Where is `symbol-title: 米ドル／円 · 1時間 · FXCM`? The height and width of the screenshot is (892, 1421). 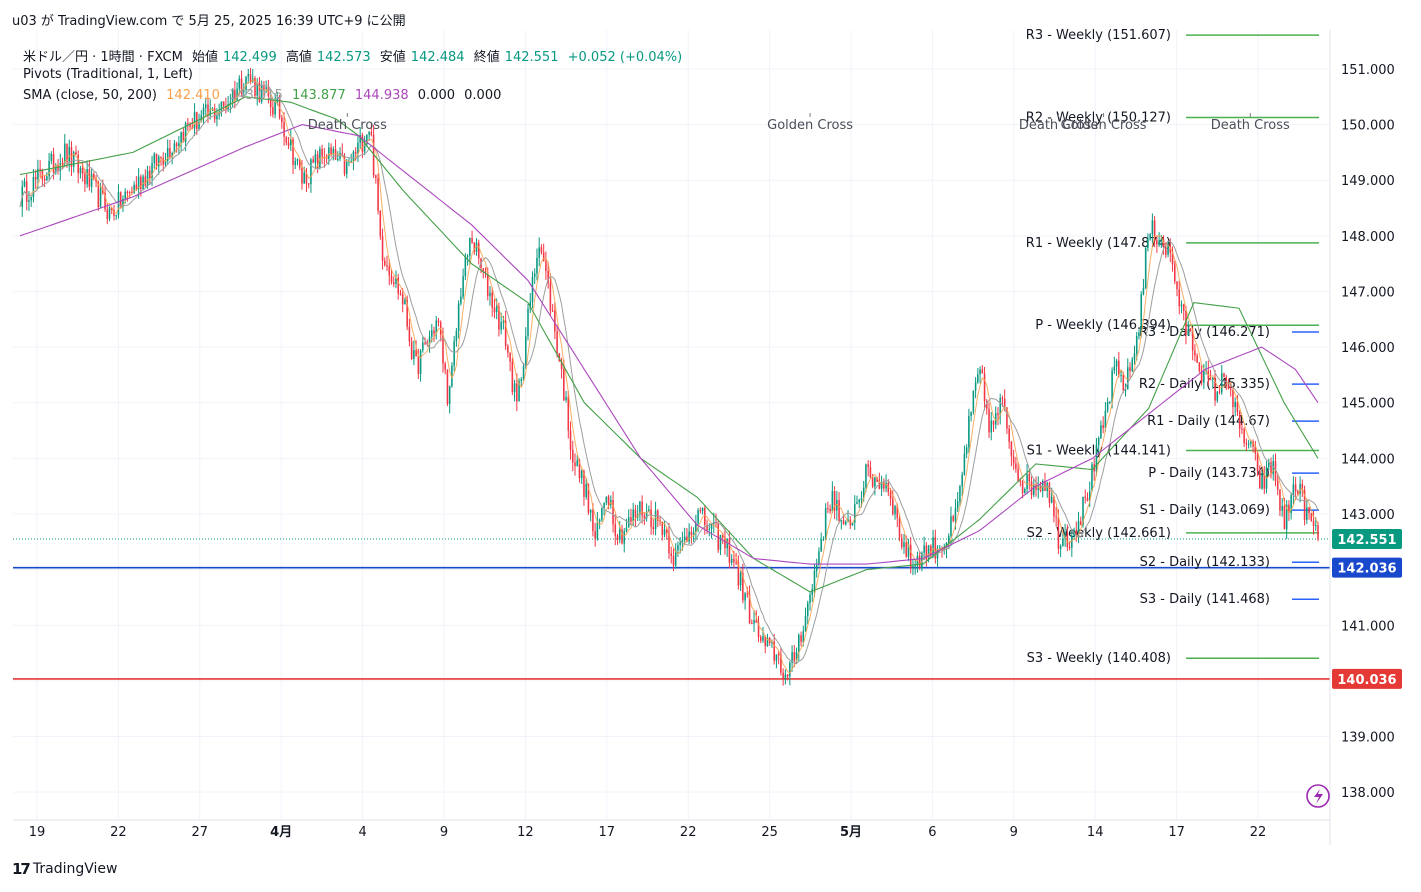
symbol-title: 米ドル／円 · 1時間 · FXCM is located at coordinates (103, 57).